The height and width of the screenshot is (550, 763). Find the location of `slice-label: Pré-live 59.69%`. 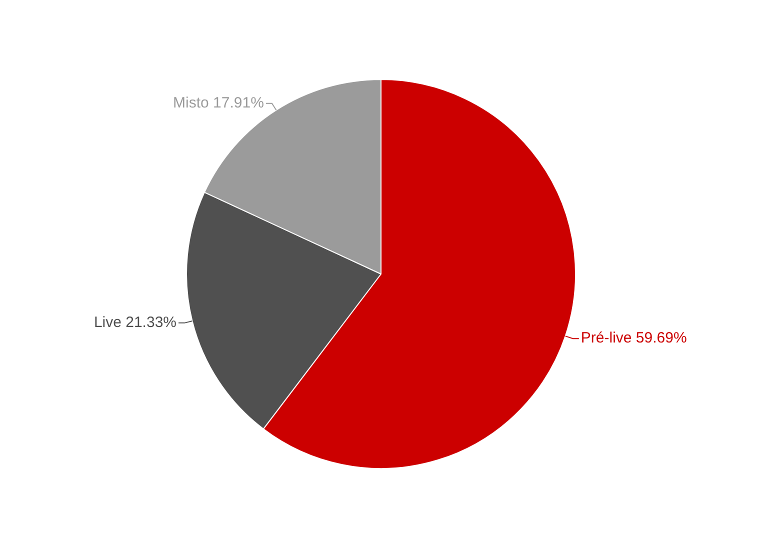

slice-label: Pré-live 59.69% is located at coordinates (633, 338).